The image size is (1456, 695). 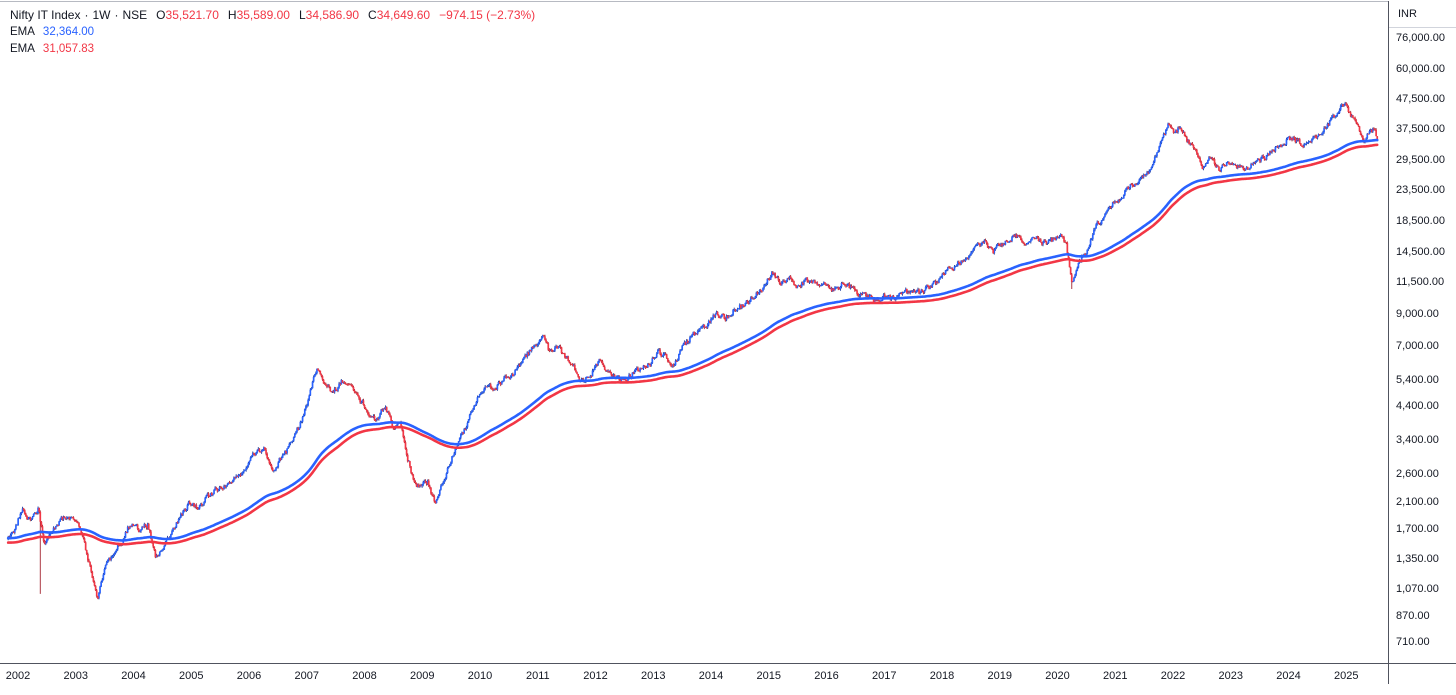 What do you see at coordinates (364, 676) in the screenshot?
I see `year-tick-label: 2008` at bounding box center [364, 676].